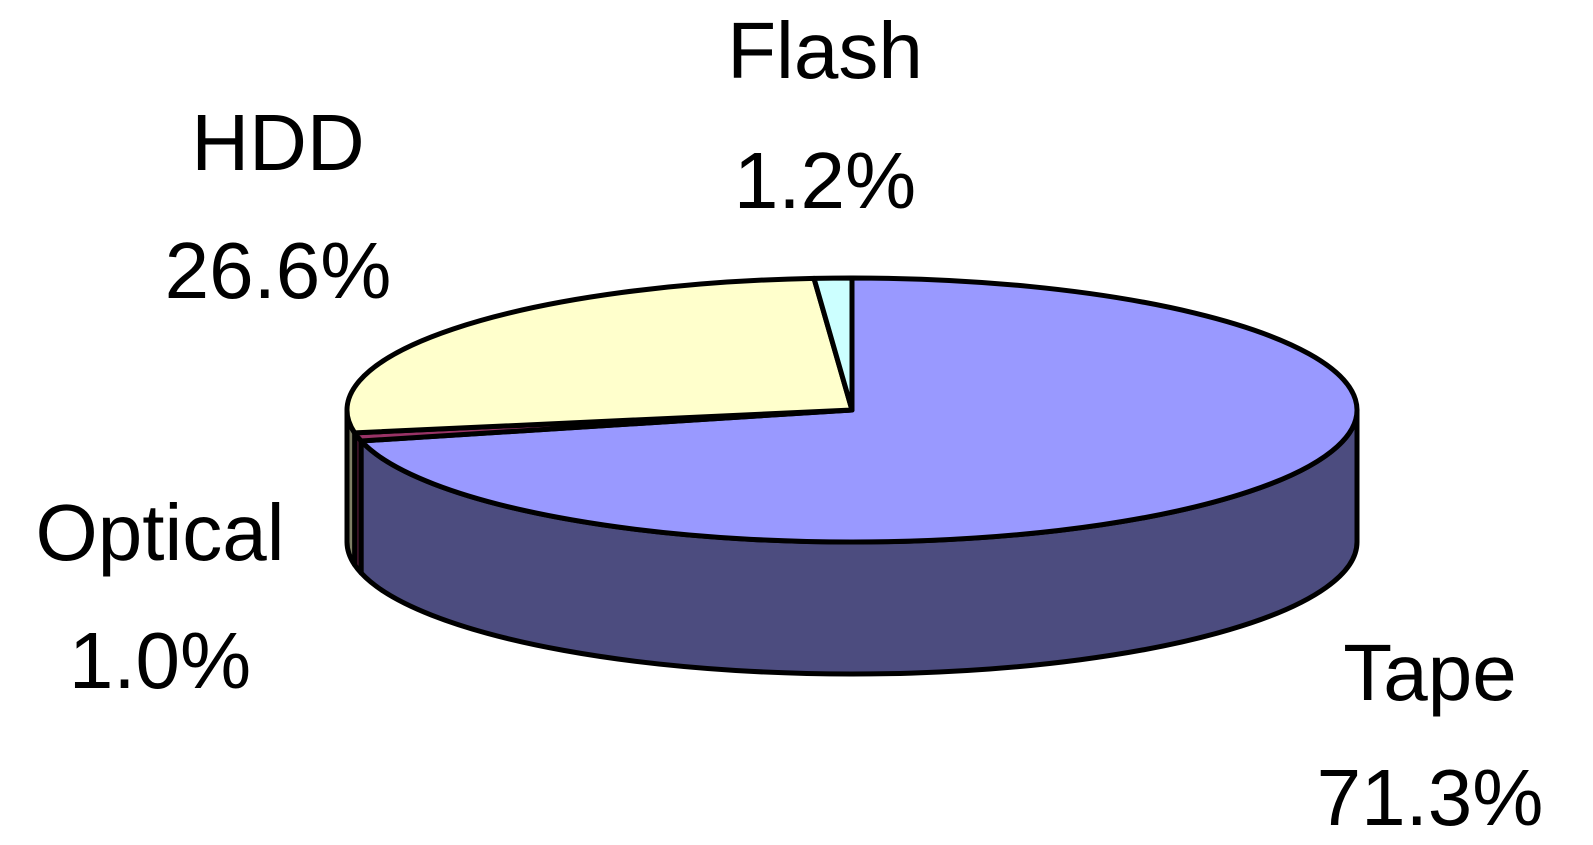 The height and width of the screenshot is (845, 1593). What do you see at coordinates (160, 660) in the screenshot?
I see `slice-value-optical: 1.0%` at bounding box center [160, 660].